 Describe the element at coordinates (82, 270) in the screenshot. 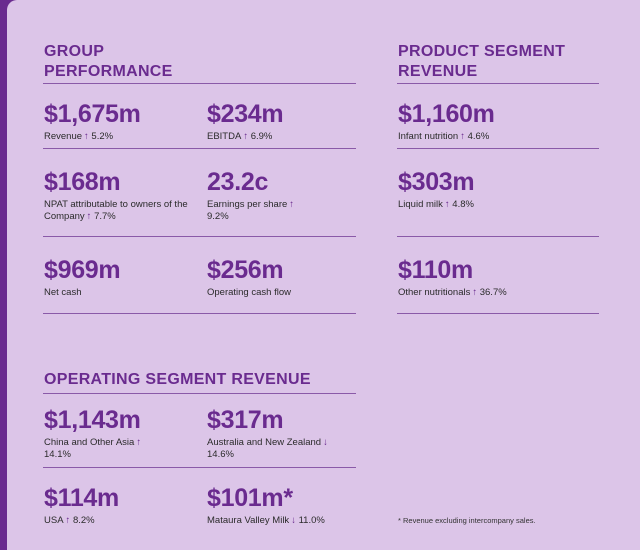

I see `stat-value: $969m` at that location.